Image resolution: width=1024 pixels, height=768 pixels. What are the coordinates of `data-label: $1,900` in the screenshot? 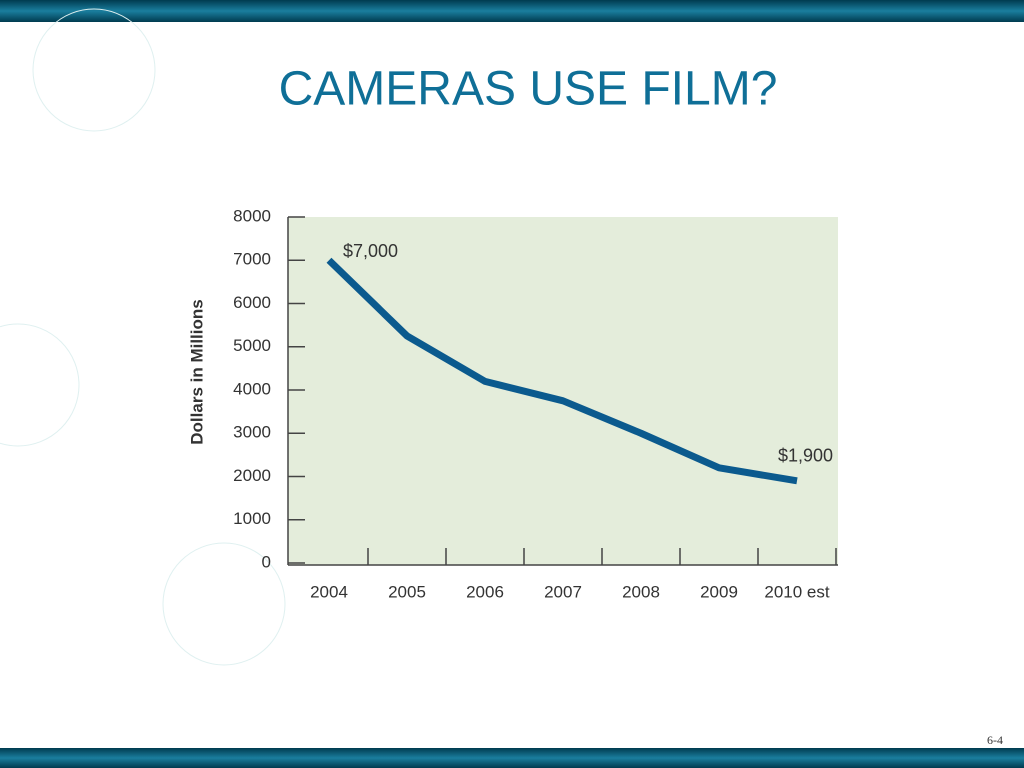 It's located at (805, 456).